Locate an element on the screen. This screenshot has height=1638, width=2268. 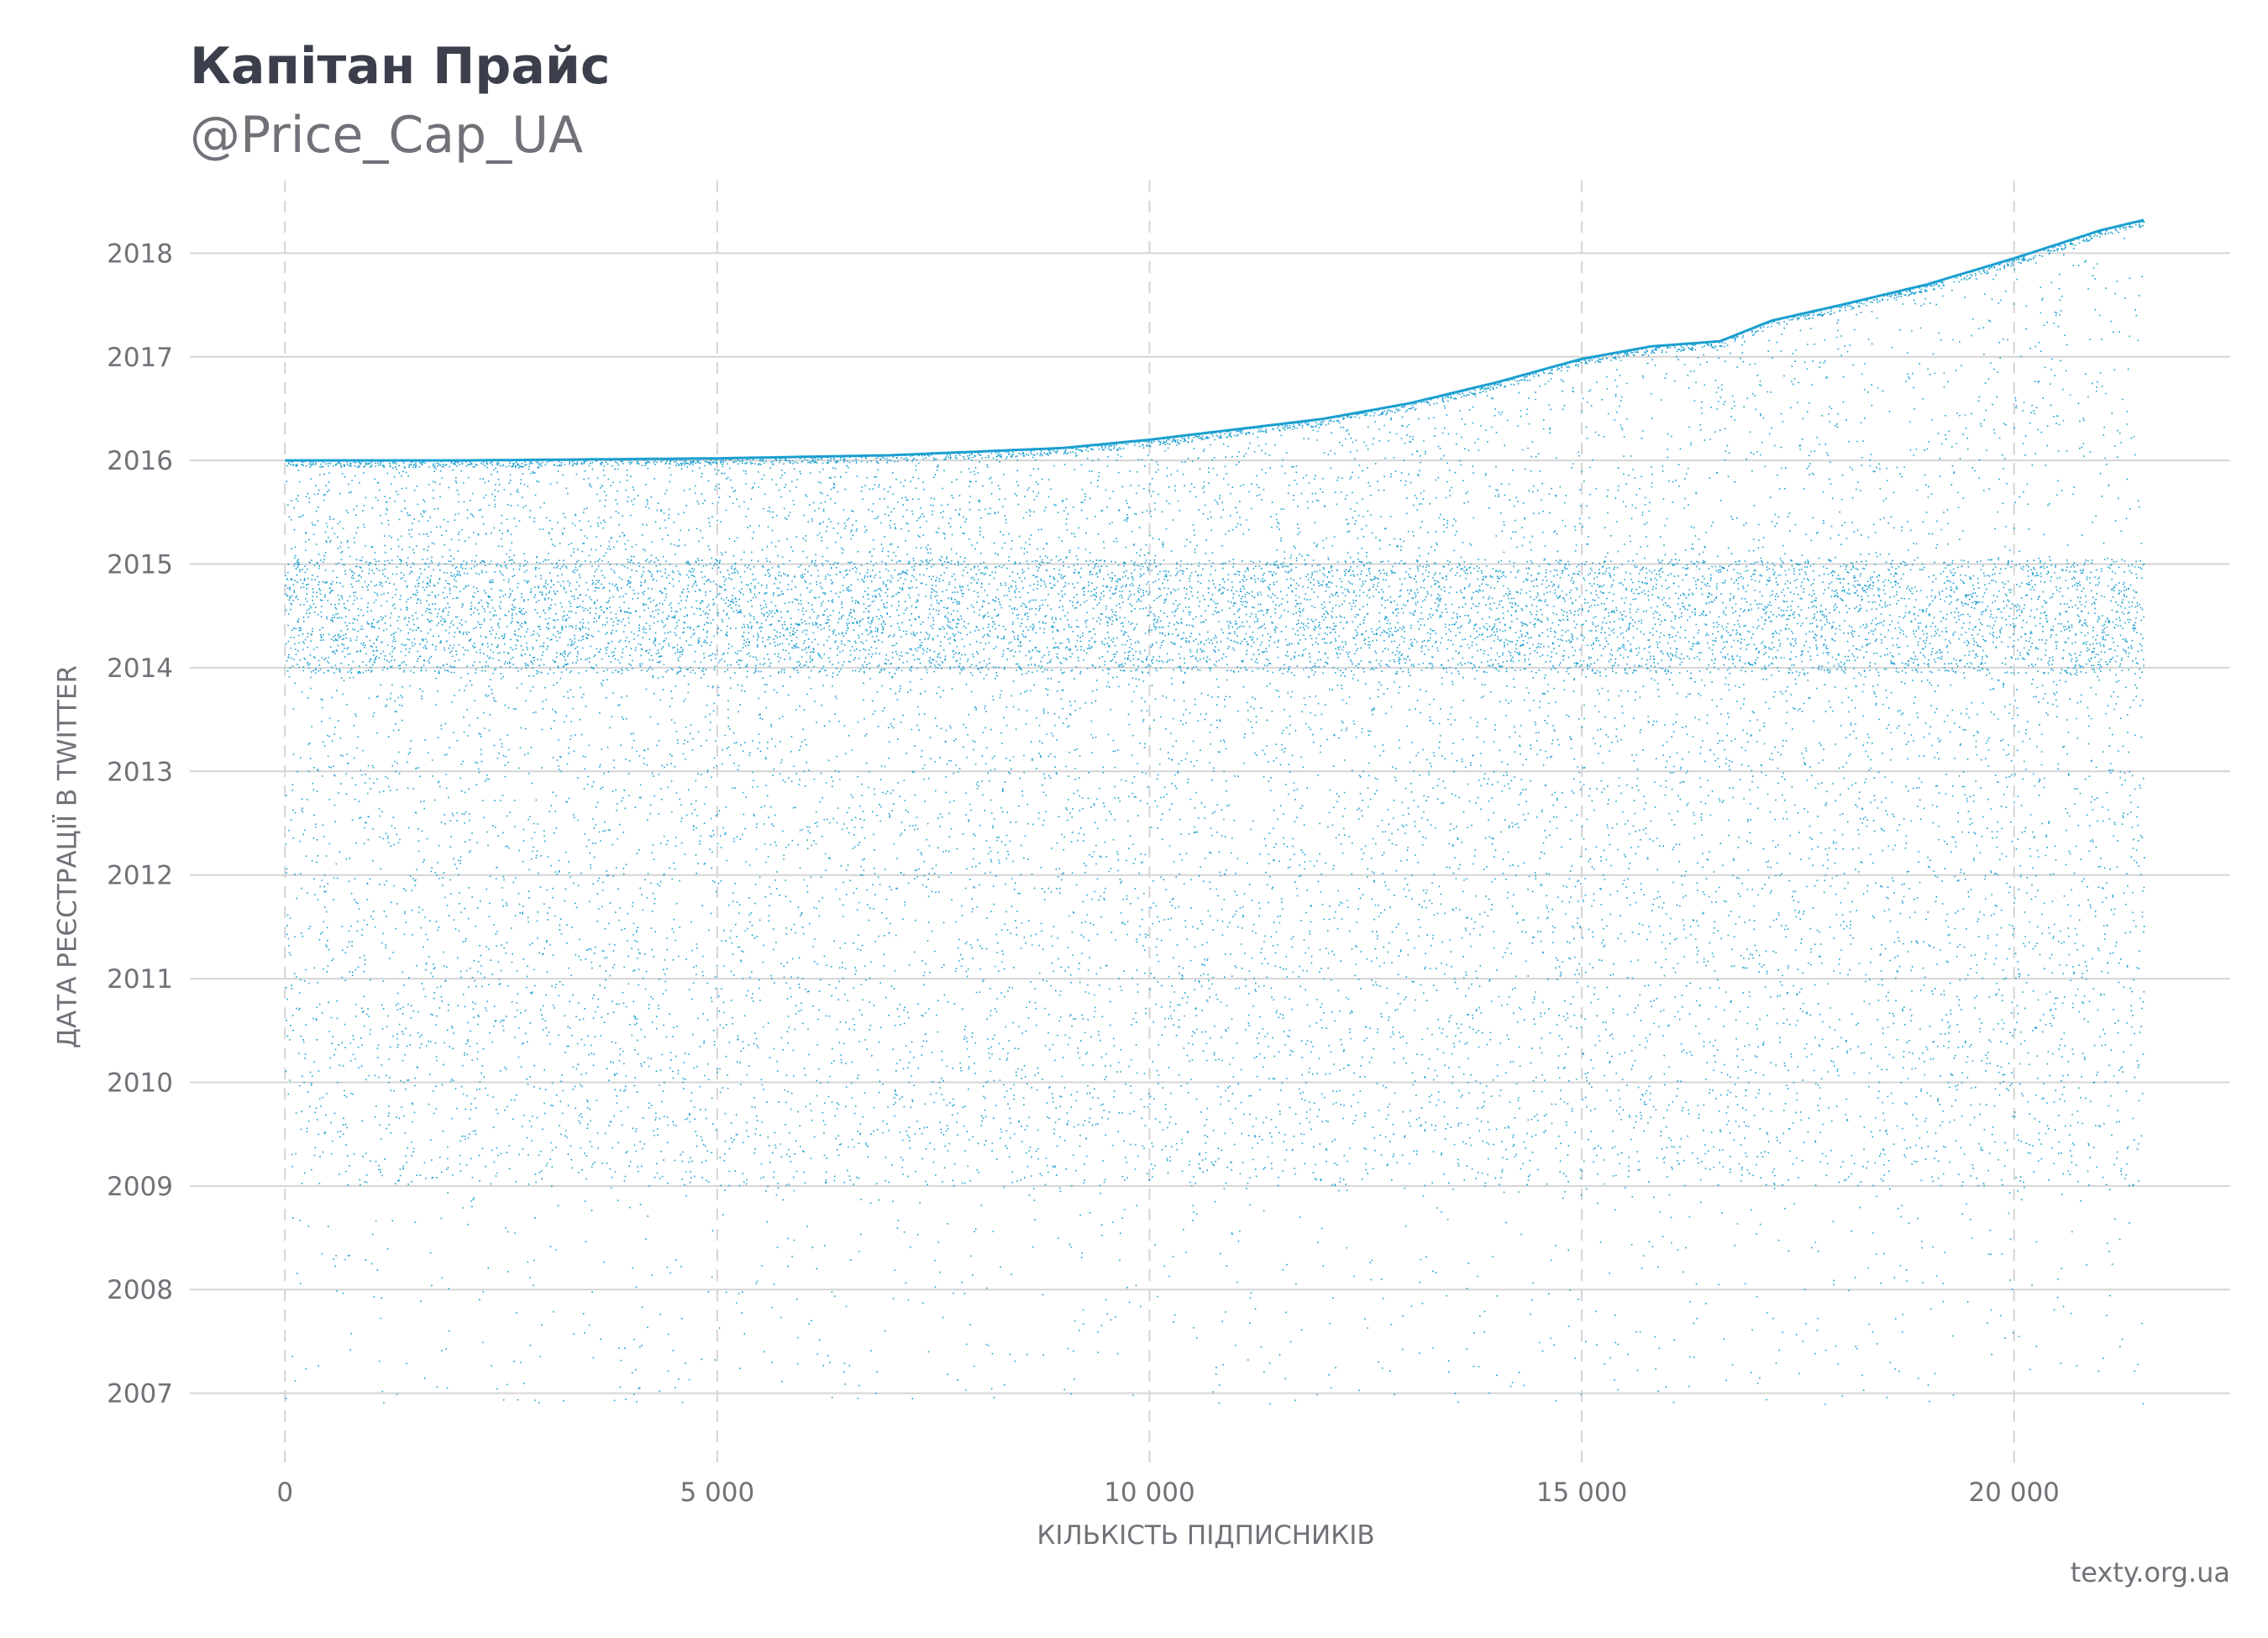
x-tick-label: 0 is located at coordinates (284, 1493).